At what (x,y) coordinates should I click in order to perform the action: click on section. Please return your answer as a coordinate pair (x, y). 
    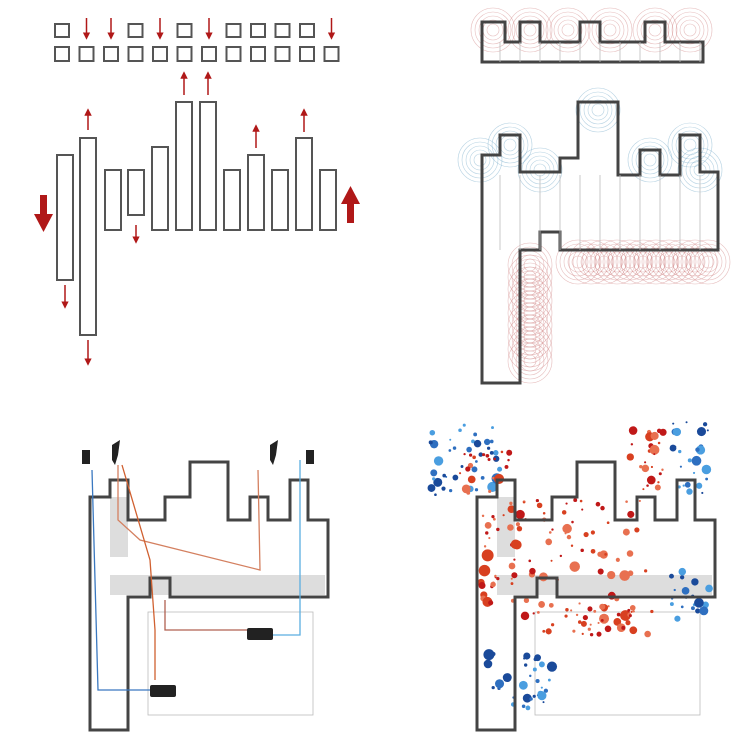
    Looking at the image, I should click on (209, 596).